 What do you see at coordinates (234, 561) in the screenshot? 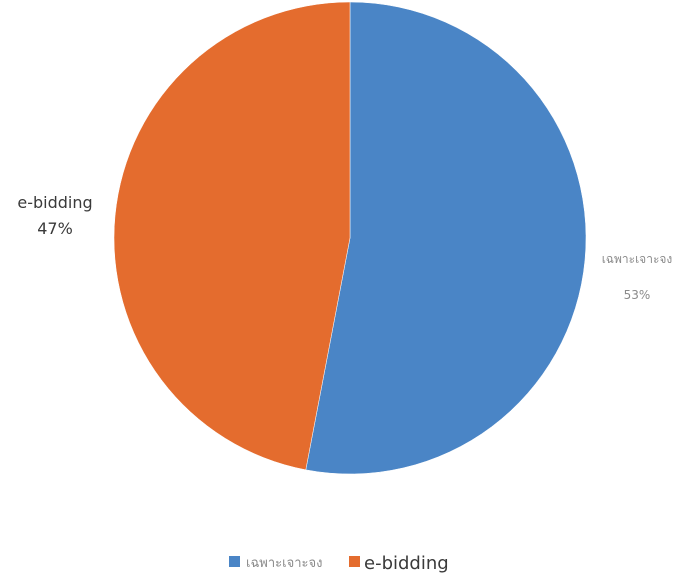
I see `legend-swatch-specific` at bounding box center [234, 561].